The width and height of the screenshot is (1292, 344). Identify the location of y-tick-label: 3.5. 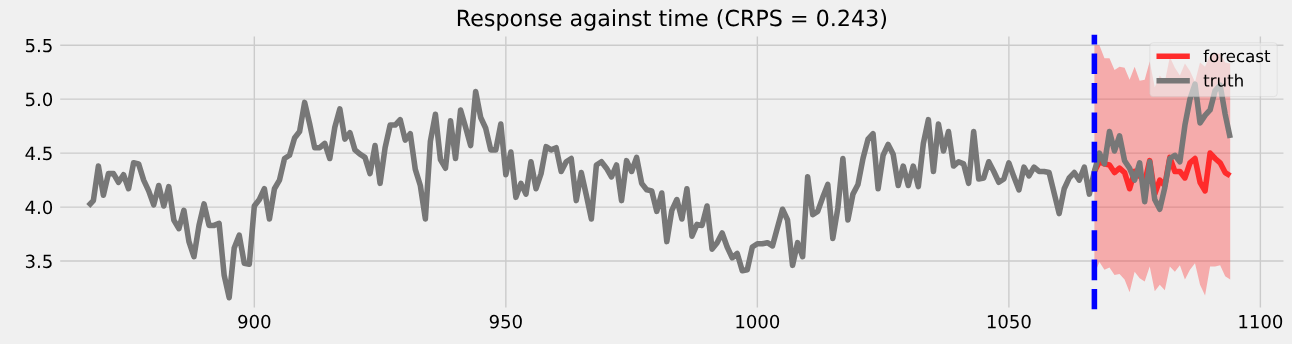
(38, 261).